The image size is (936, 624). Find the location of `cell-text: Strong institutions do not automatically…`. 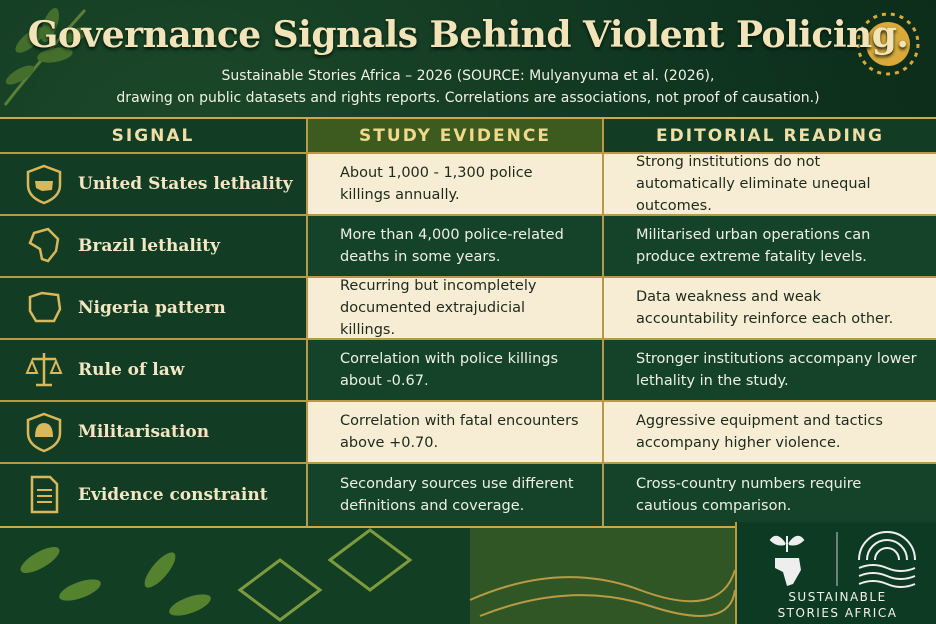

cell-text: Strong institutions do not automatically… is located at coordinates (753, 184).